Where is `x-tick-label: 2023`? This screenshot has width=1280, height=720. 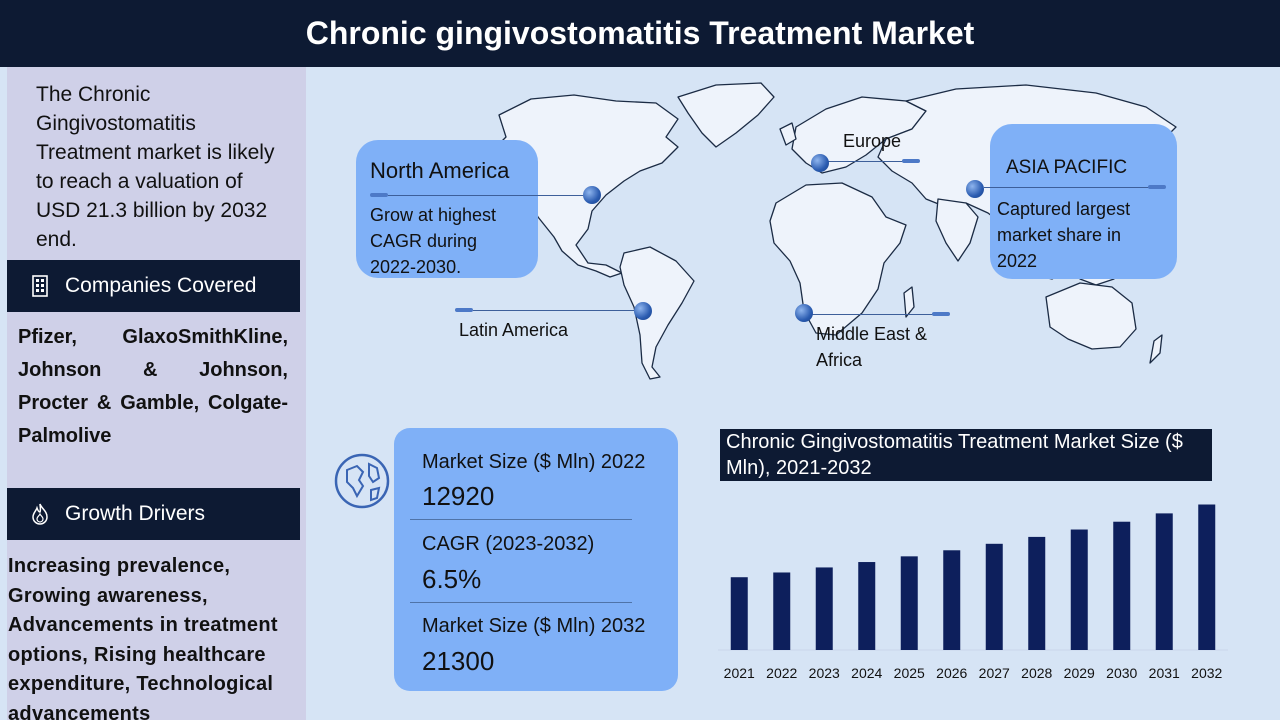
x-tick-label: 2023 is located at coordinates (824, 673).